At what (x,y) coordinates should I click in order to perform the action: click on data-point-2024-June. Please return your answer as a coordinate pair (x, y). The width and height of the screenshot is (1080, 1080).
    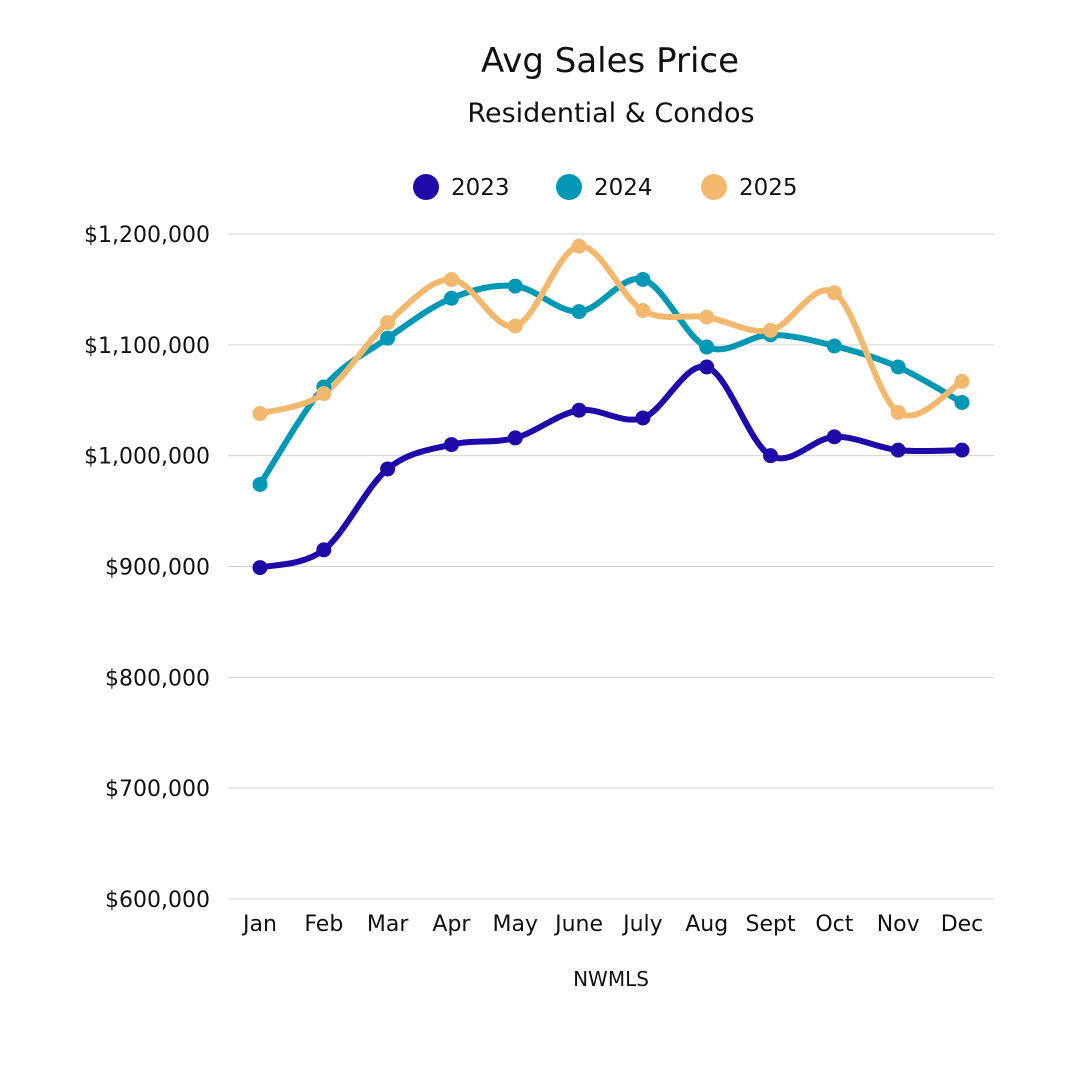
    Looking at the image, I should click on (579, 312).